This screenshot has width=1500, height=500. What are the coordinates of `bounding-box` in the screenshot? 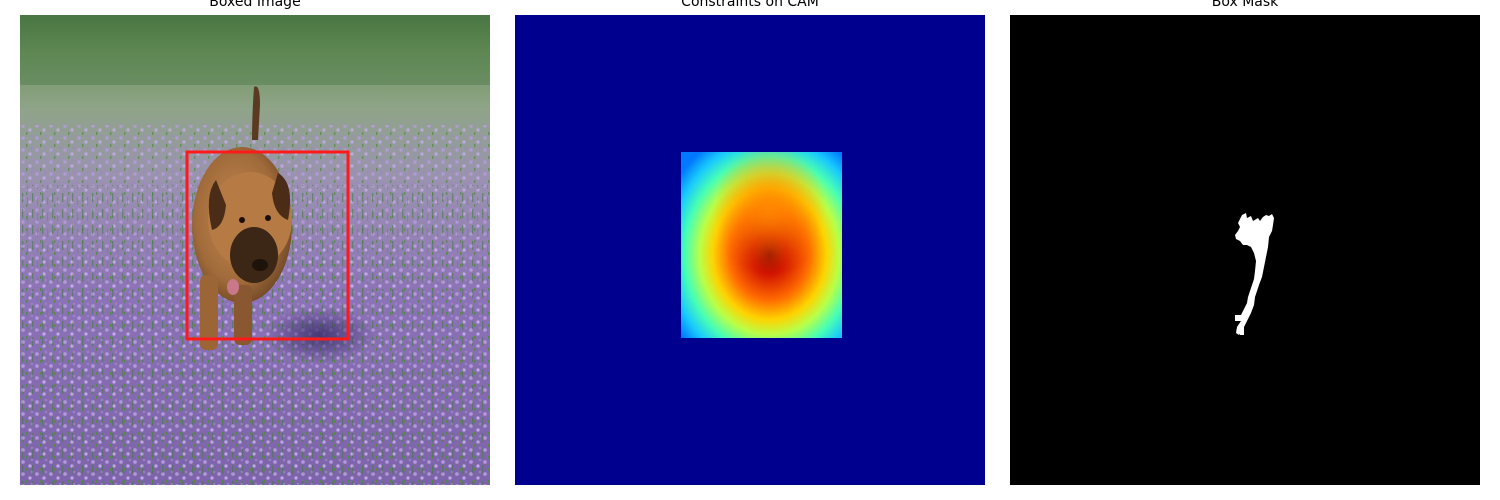 It's located at (267, 245).